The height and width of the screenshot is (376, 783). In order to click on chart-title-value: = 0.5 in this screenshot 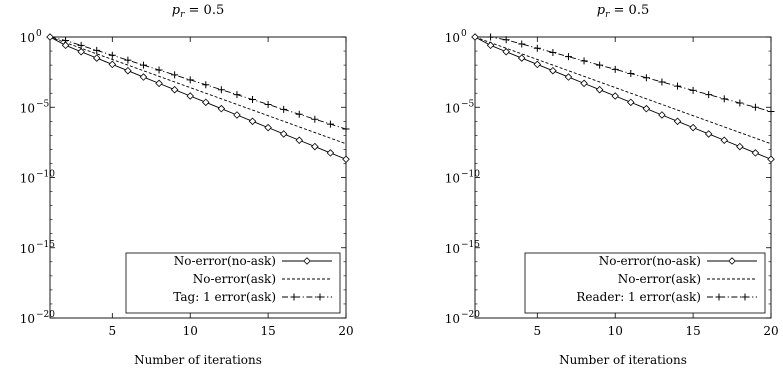, I will do `click(629, 10)`.